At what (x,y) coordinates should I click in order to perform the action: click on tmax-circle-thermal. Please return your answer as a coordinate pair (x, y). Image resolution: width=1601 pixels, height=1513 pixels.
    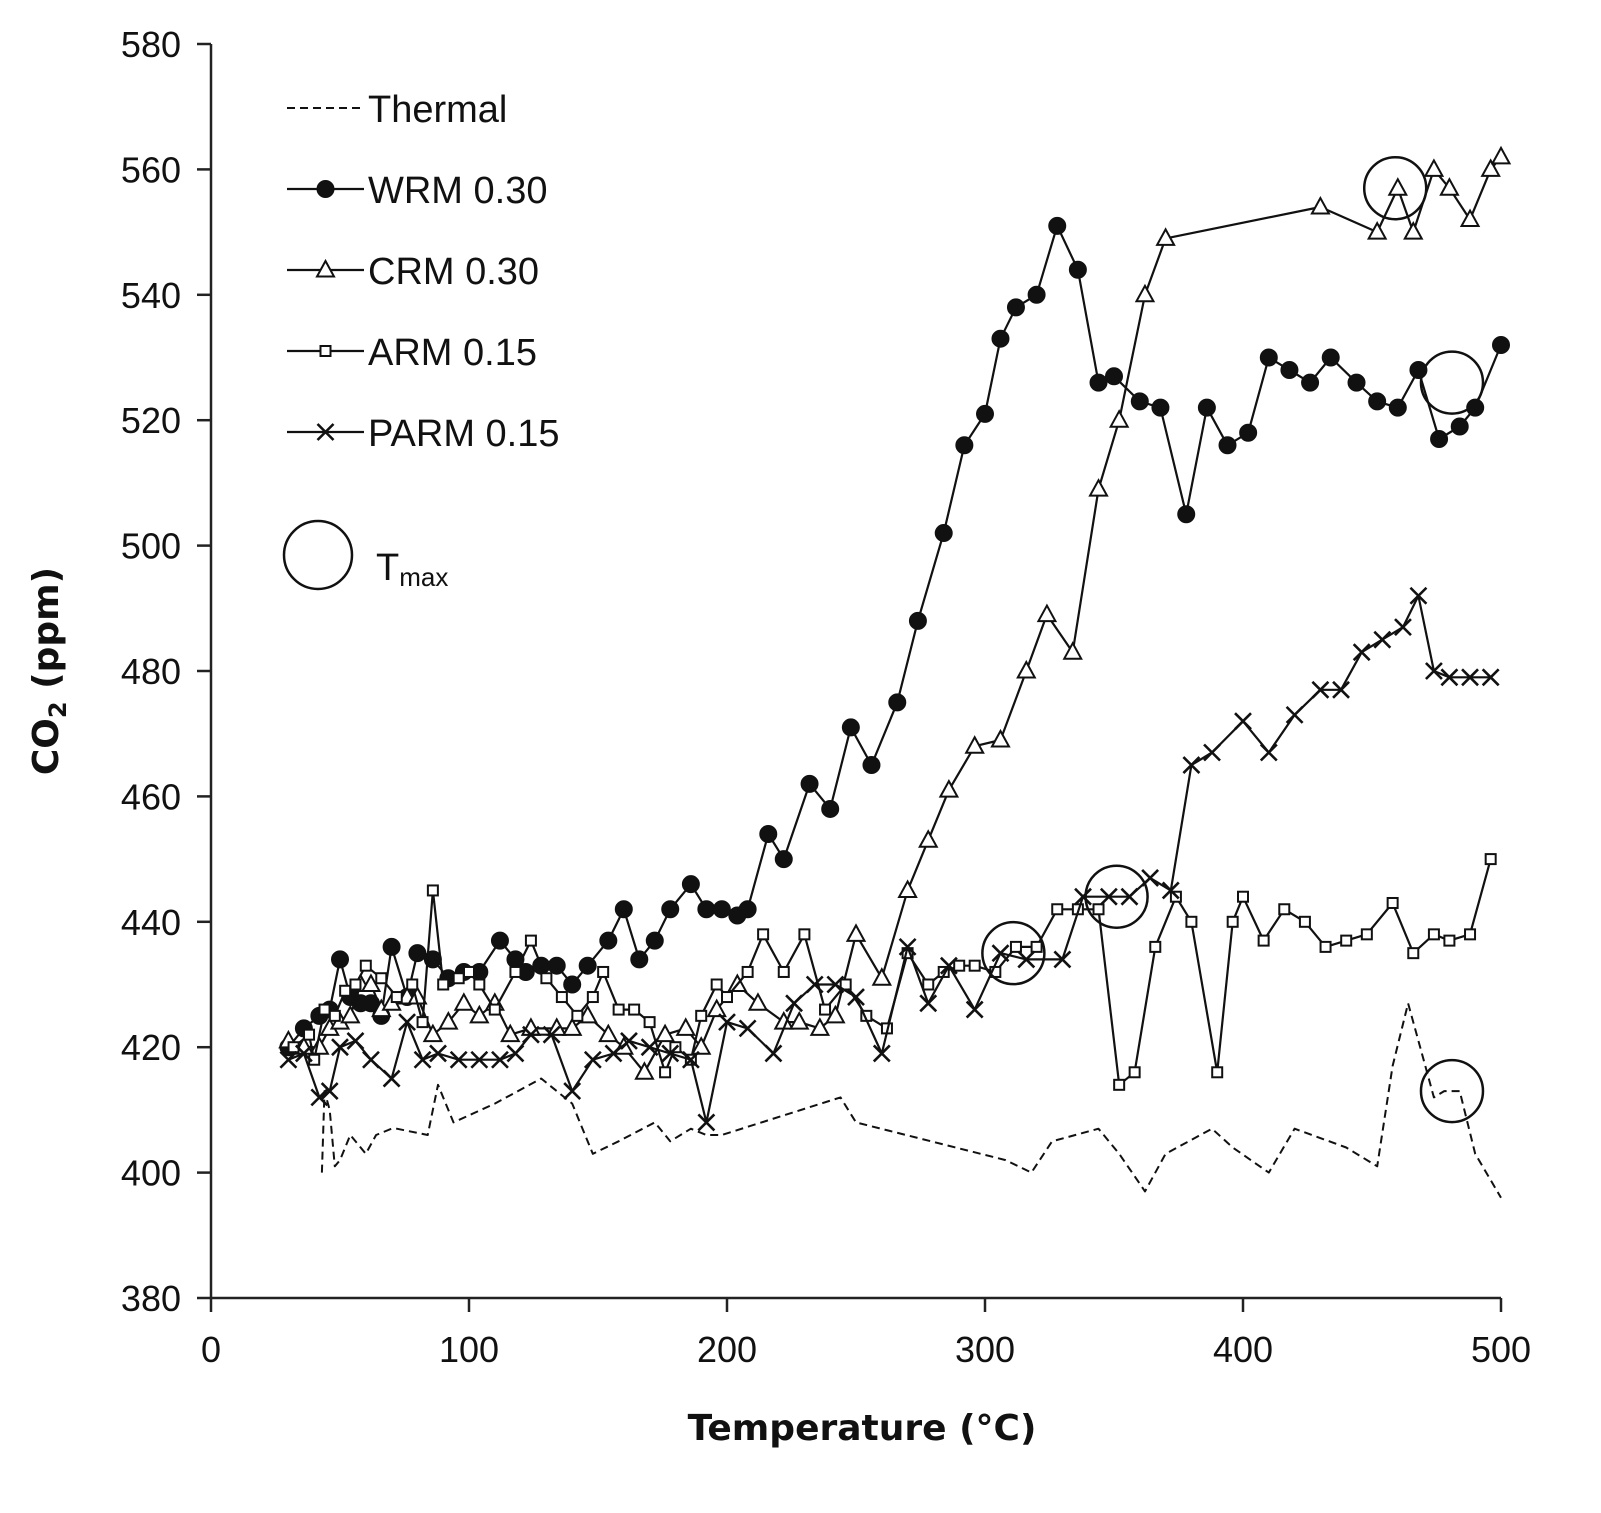
    Looking at the image, I should click on (1452, 1091).